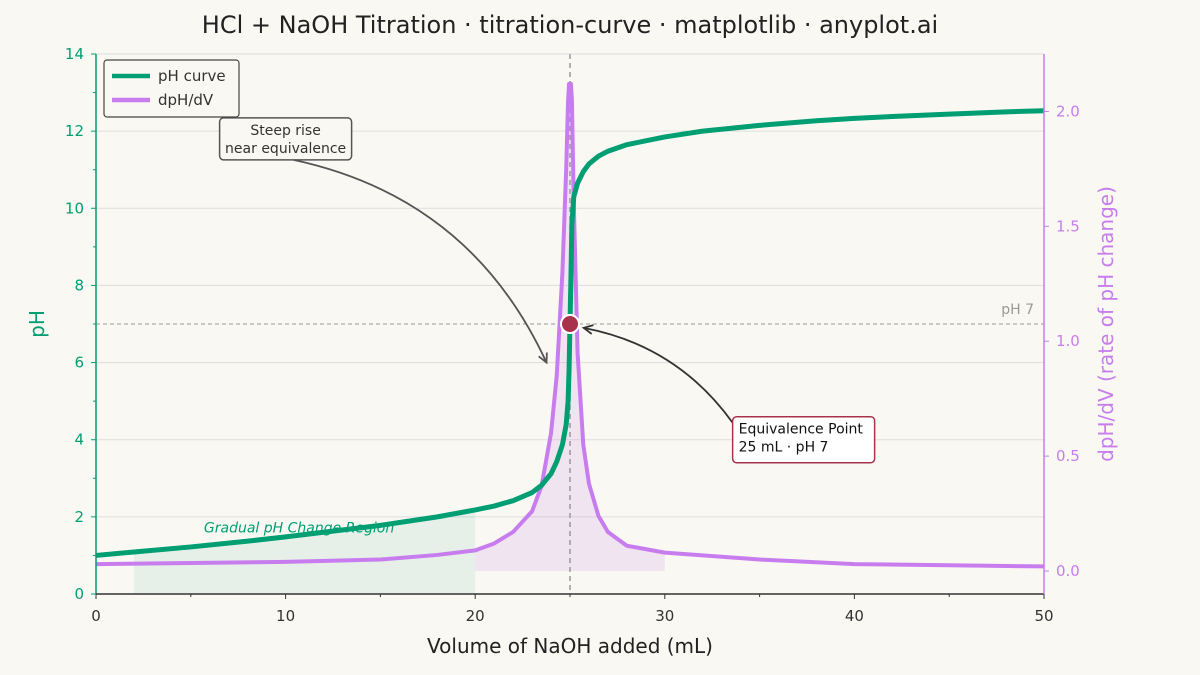 This screenshot has height=675, width=1200. Describe the element at coordinates (1106, 324) in the screenshot. I see `y2-axis-title: dpH/dV (rate of pH change)` at that location.